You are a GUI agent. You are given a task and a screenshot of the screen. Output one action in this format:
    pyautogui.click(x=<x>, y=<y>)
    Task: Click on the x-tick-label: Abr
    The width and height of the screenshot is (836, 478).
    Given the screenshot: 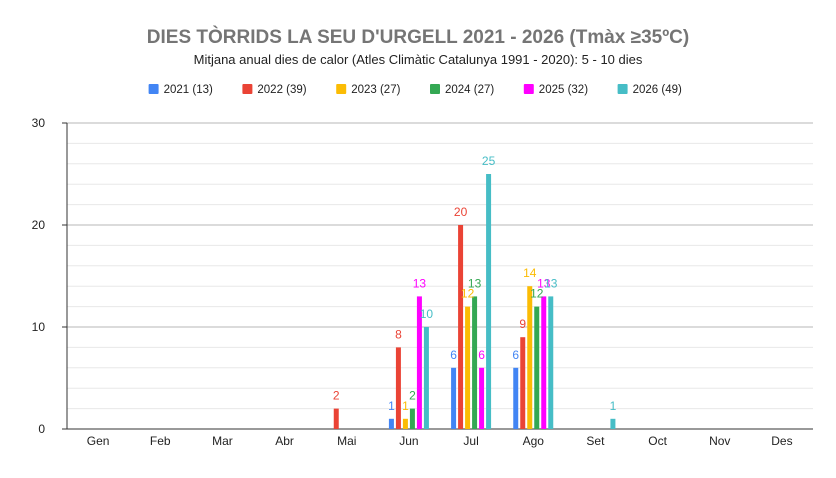 What is the action you would take?
    pyautogui.click(x=284, y=441)
    